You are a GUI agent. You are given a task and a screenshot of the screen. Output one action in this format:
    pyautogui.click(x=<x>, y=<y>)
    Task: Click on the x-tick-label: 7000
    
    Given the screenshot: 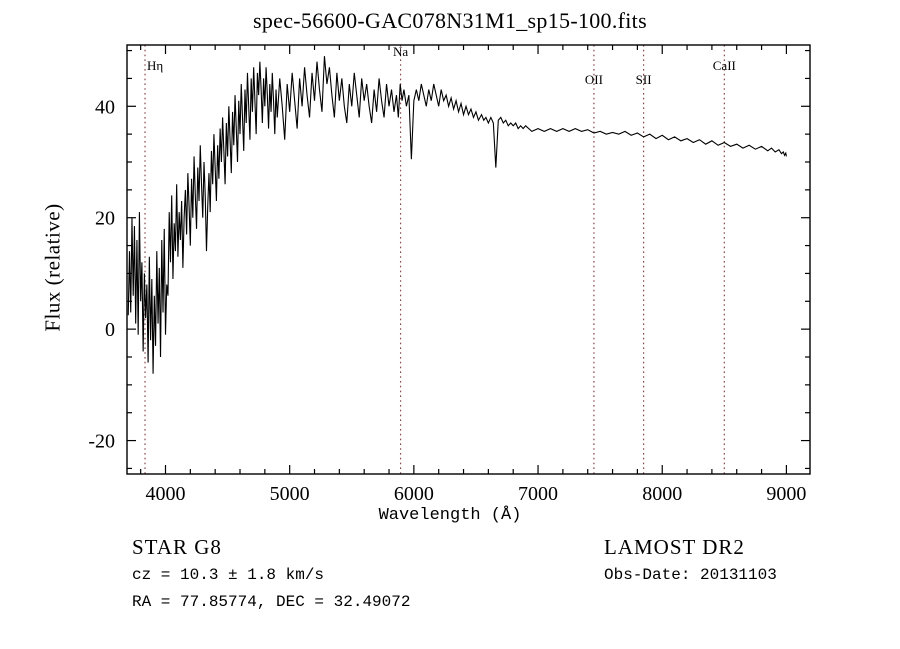 What is the action you would take?
    pyautogui.click(x=538, y=494)
    